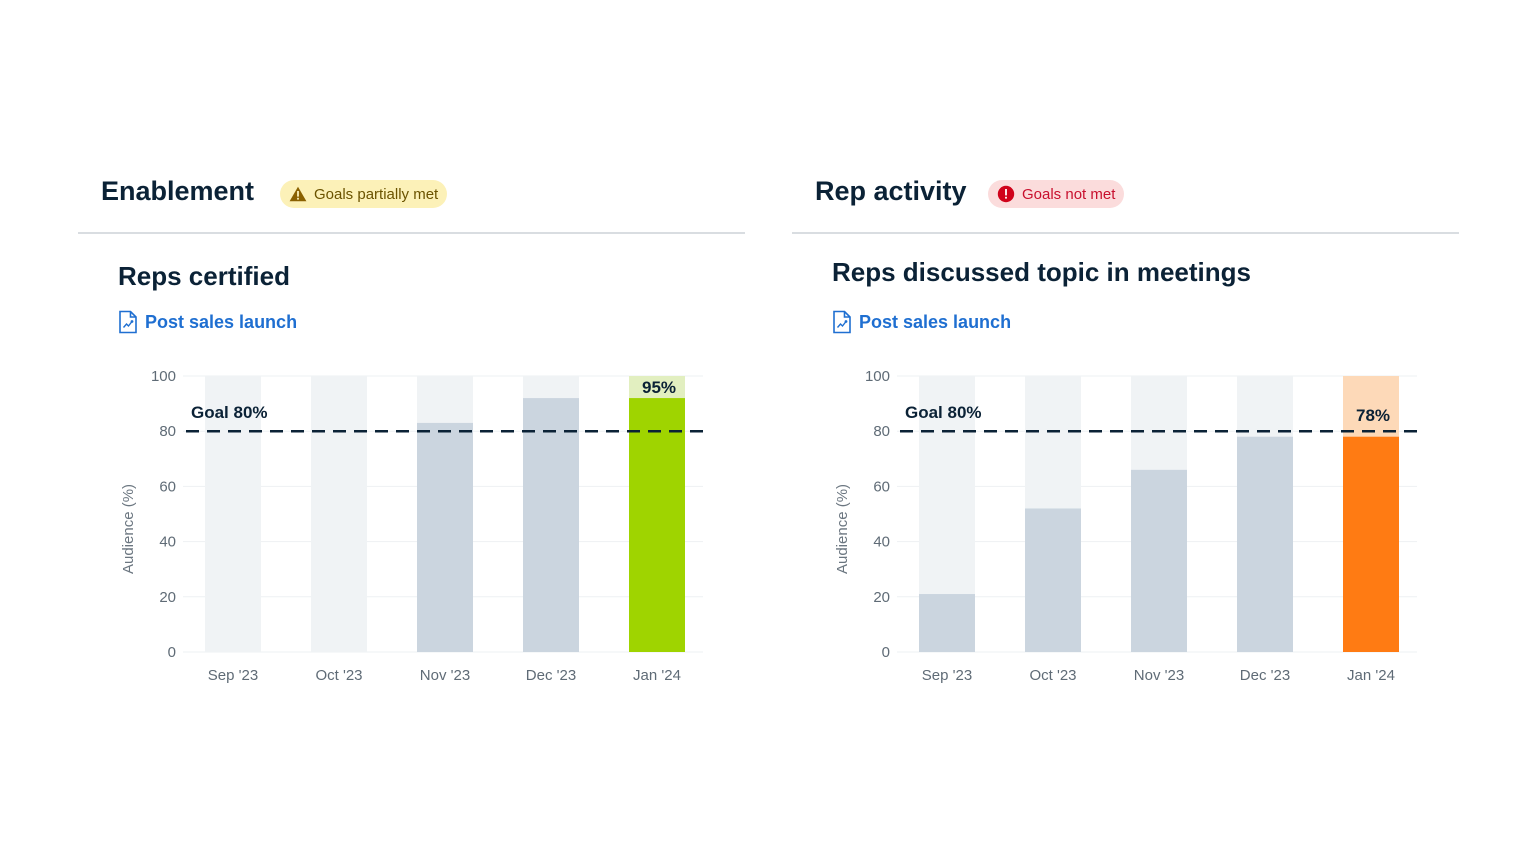 This screenshot has width=1537, height=864. What do you see at coordinates (204, 276) in the screenshot?
I see `chart-title: Reps certified` at bounding box center [204, 276].